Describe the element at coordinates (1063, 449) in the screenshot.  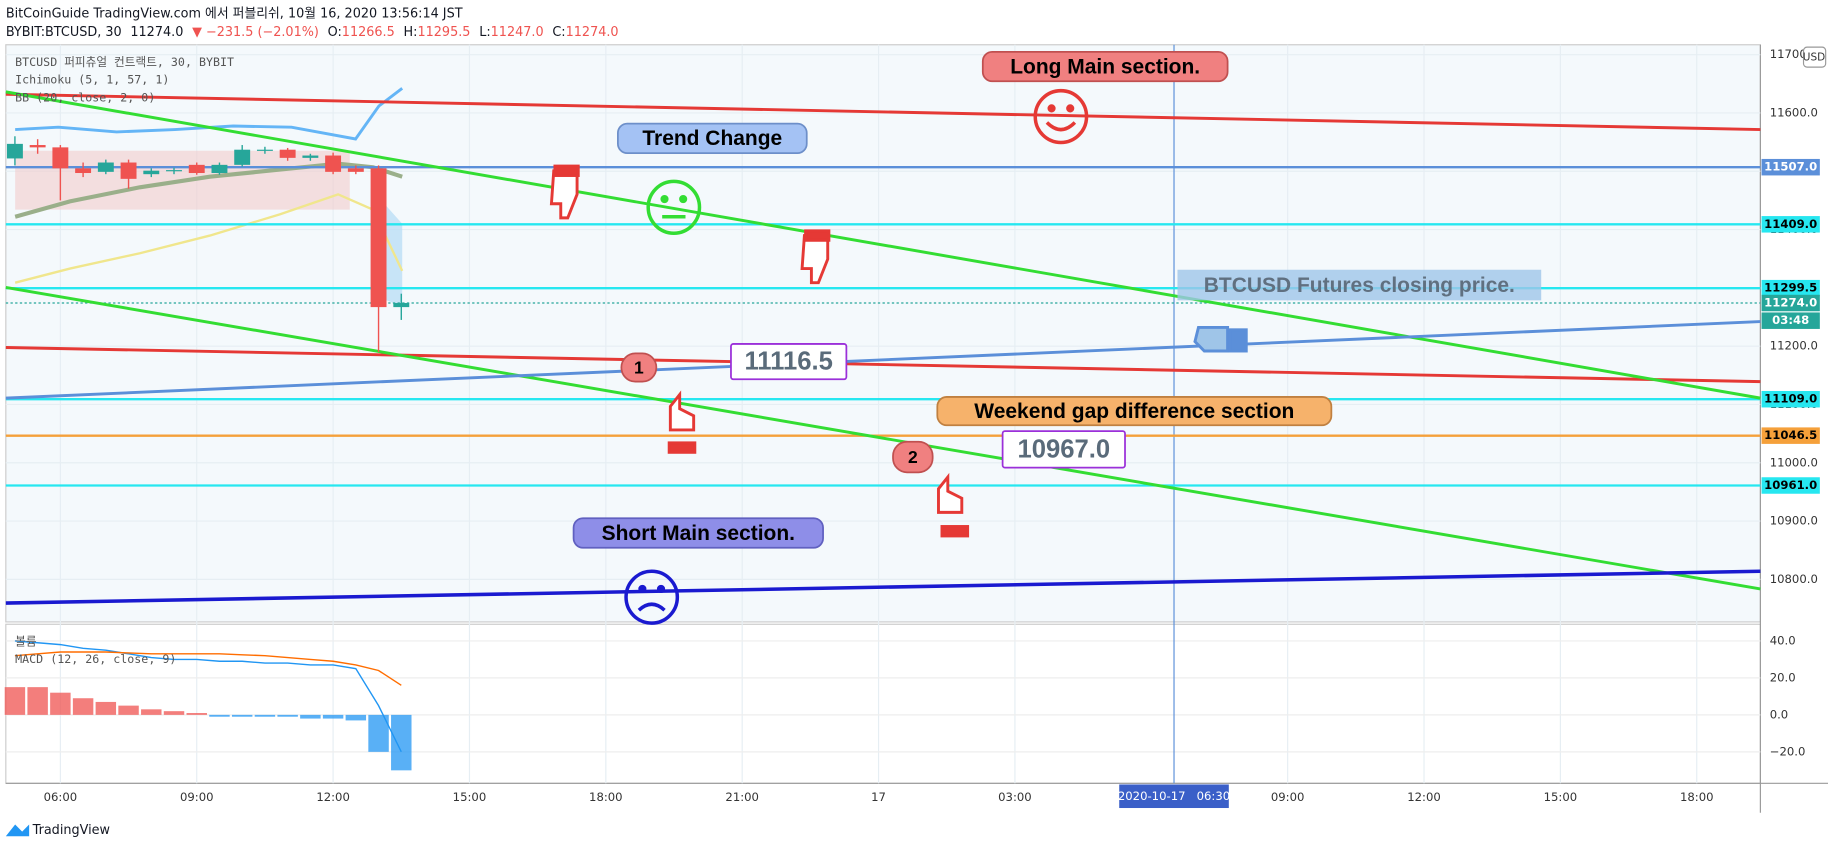
I see `annotation-text: 10967.0` at that location.